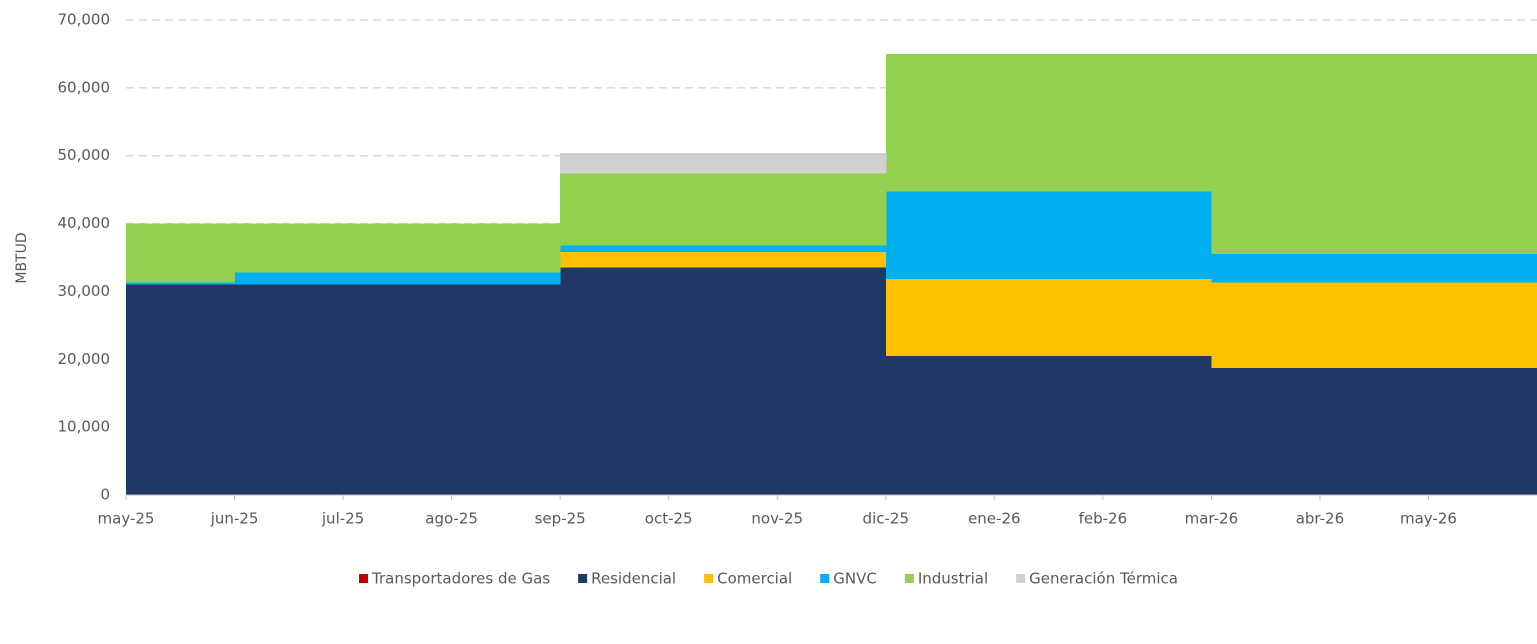 The image size is (1537, 644). I want to click on x-tick-label: ago-25, so click(451, 519).